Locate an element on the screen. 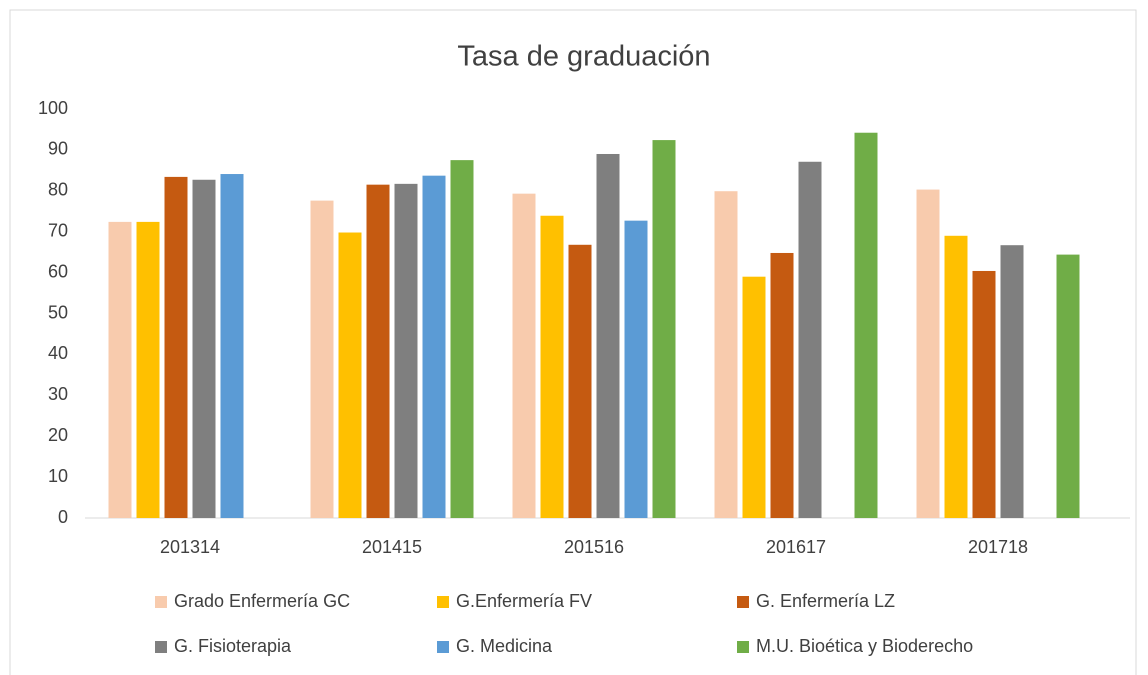 This screenshot has height=675, width=1148. x-tick-label: 201516 is located at coordinates (594, 547).